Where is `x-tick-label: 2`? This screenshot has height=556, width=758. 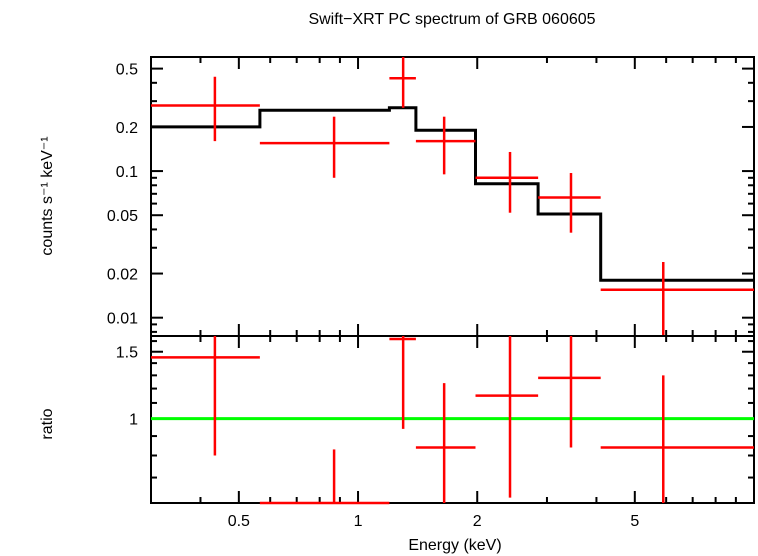 x-tick-label: 2 is located at coordinates (477, 521).